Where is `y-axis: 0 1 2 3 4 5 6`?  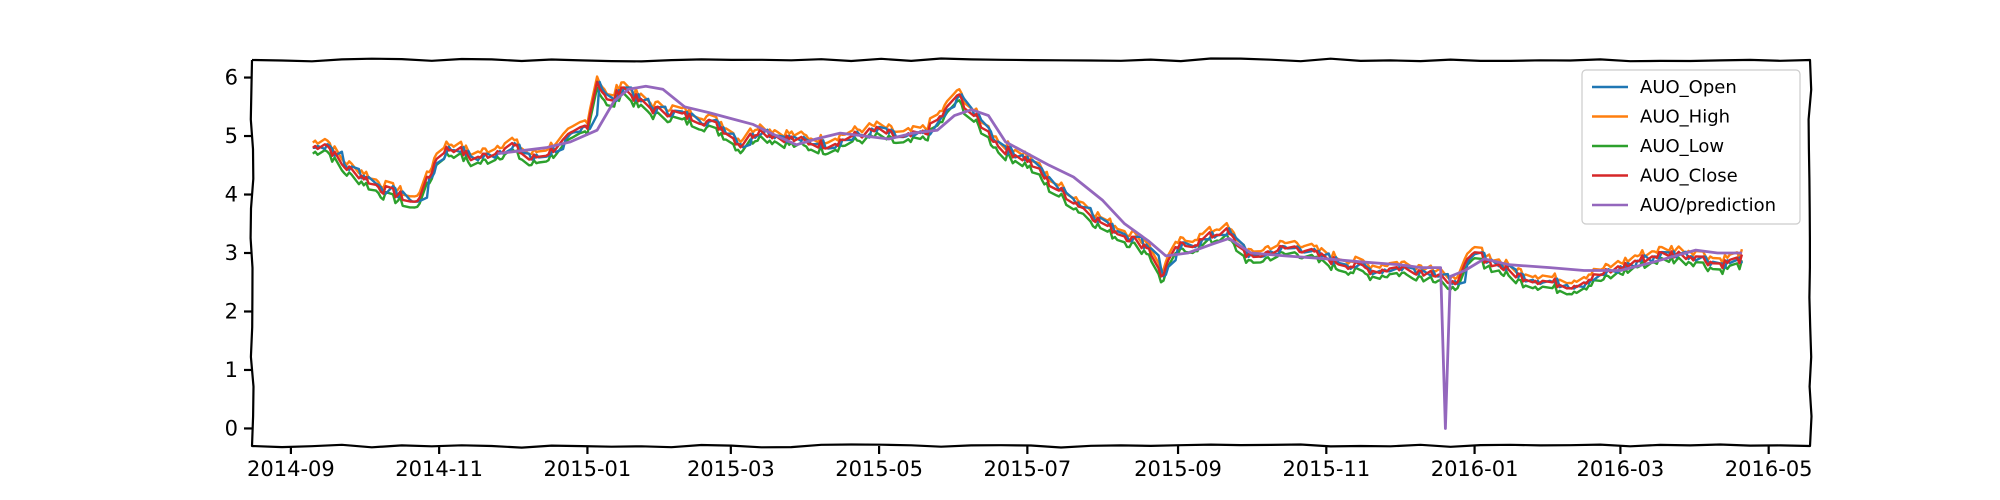
y-axis: 0 1 2 3 4 5 6 is located at coordinates (238, 253).